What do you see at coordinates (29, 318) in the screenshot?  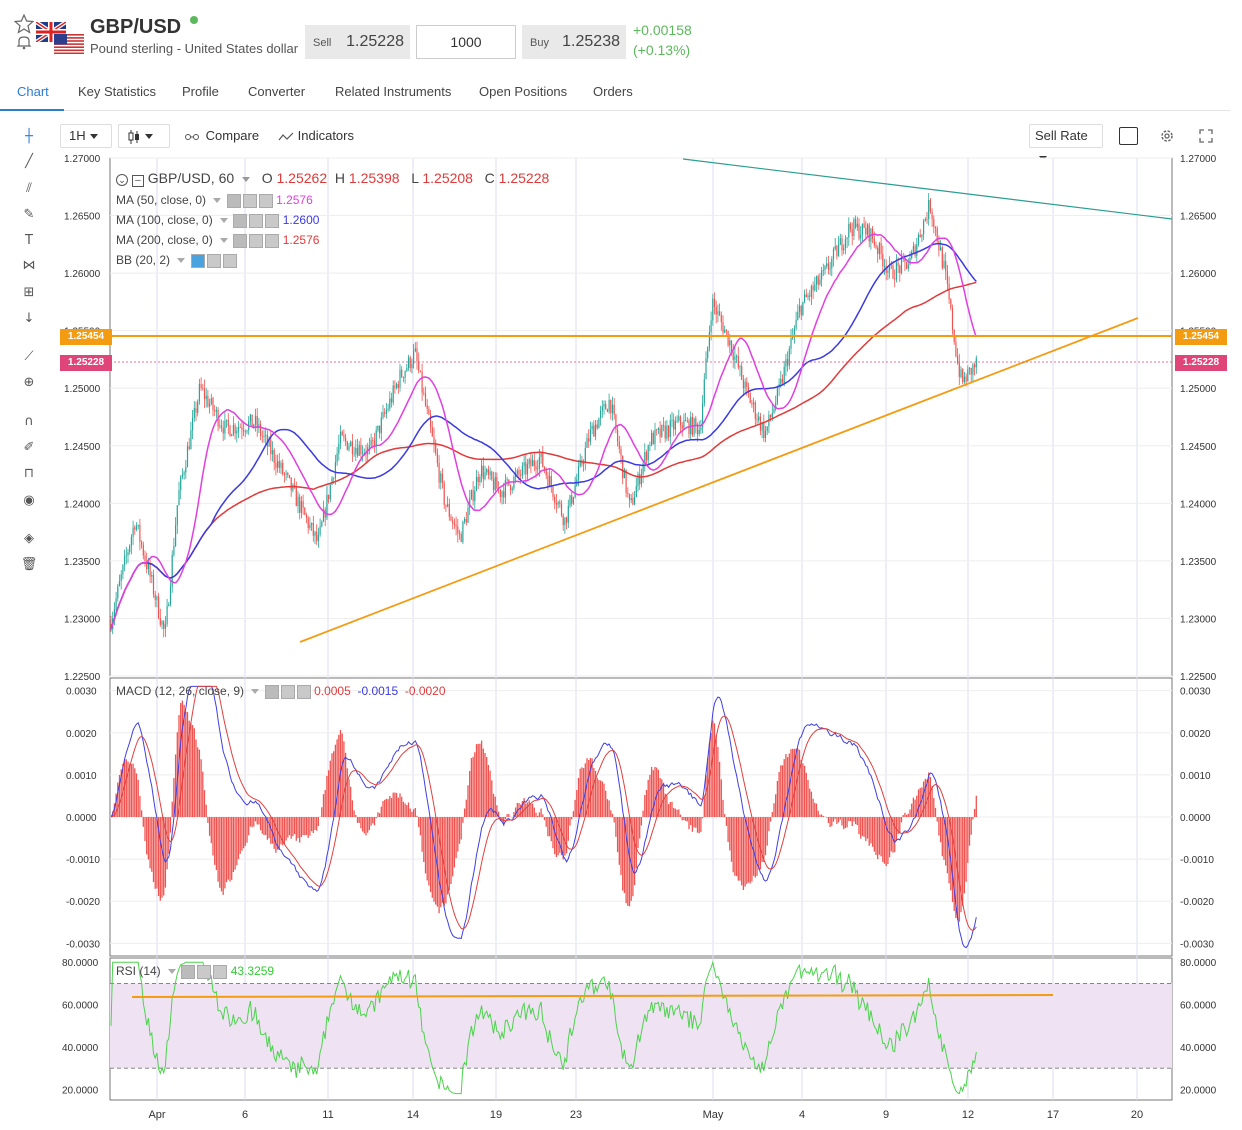 I see `arrow-down-icon: ↓` at bounding box center [29, 318].